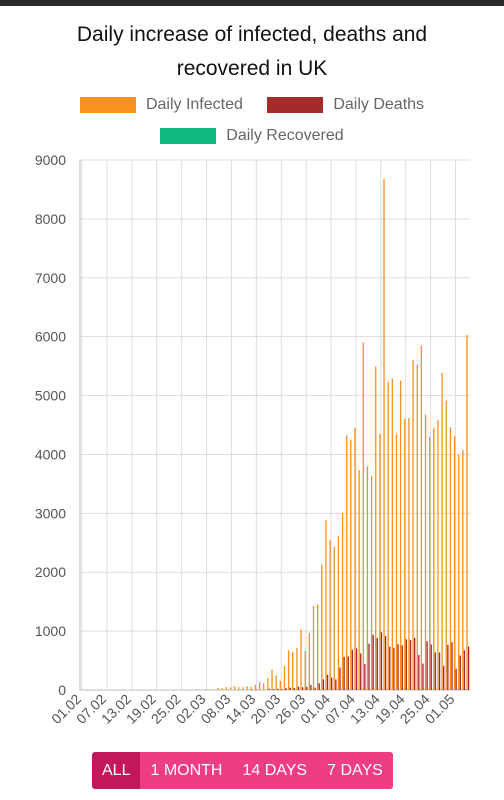 This screenshot has width=504, height=800. Describe the element at coordinates (50, 219) in the screenshot. I see `y-tick-label: 8000` at that location.